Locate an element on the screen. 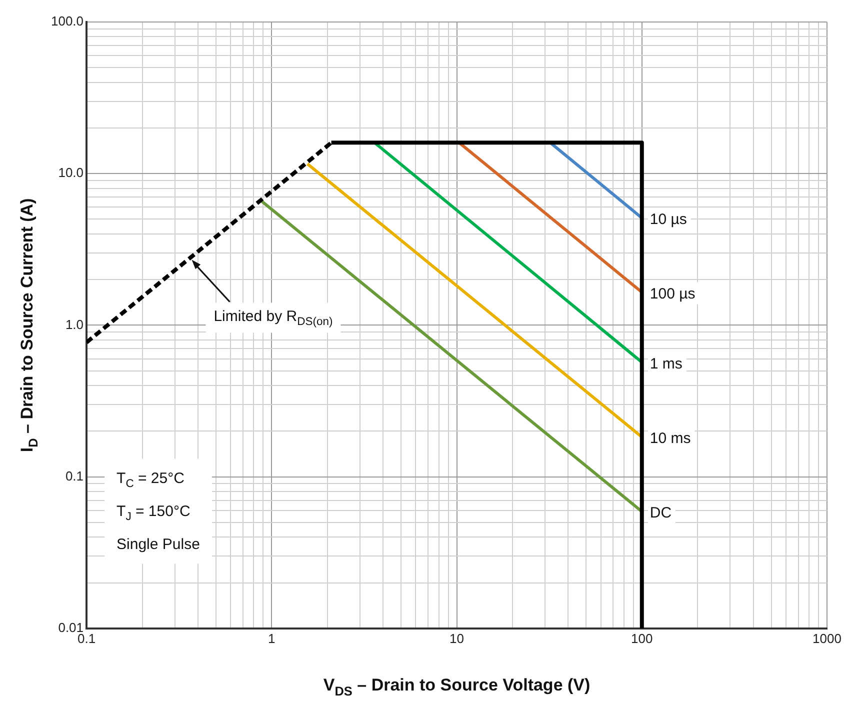  x-tick-label: 100 is located at coordinates (642, 638).